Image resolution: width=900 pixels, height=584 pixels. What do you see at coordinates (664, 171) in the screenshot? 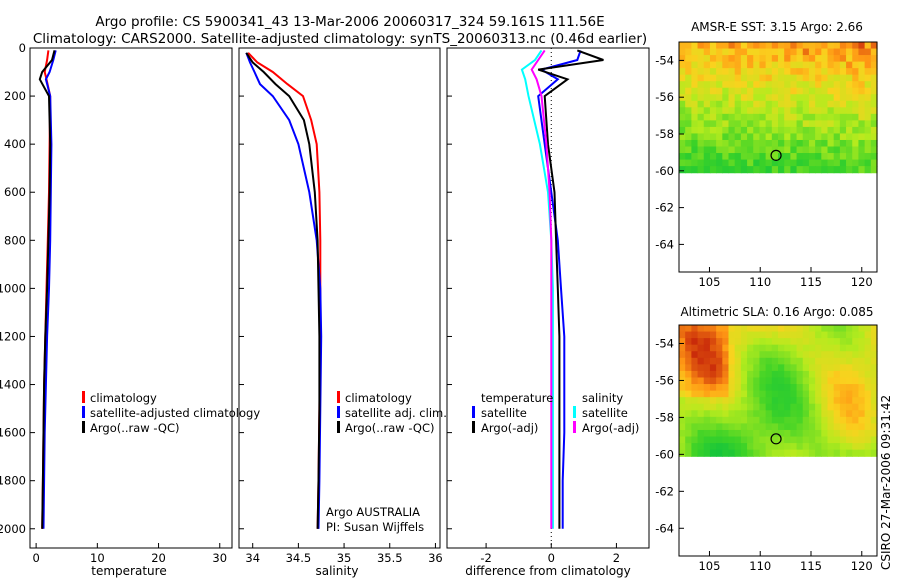
I see `lat-tick-label: -60` at bounding box center [664, 171].